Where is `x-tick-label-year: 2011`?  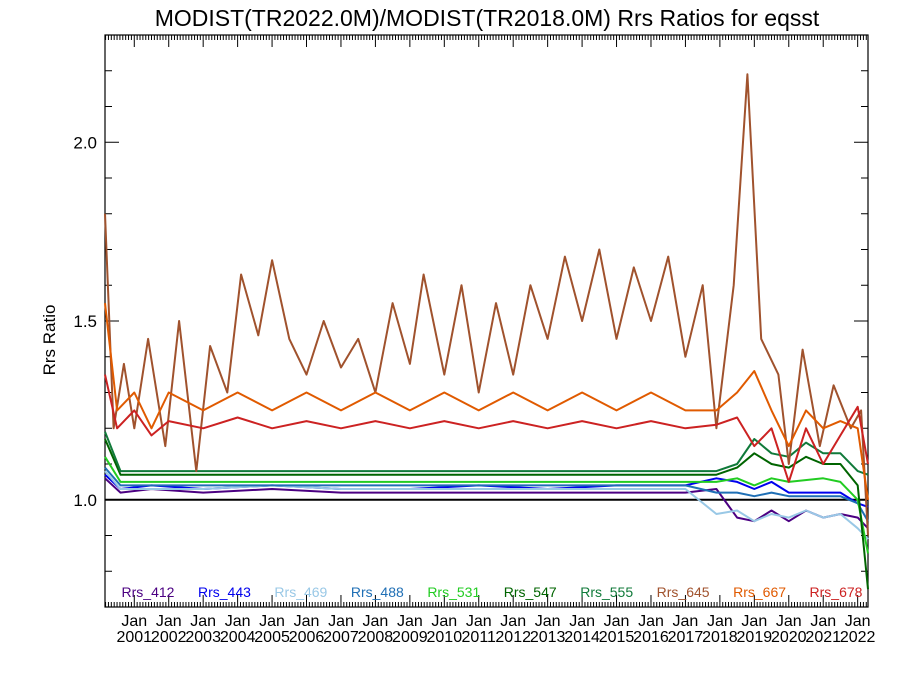 x-tick-label-year: 2011 is located at coordinates (479, 637).